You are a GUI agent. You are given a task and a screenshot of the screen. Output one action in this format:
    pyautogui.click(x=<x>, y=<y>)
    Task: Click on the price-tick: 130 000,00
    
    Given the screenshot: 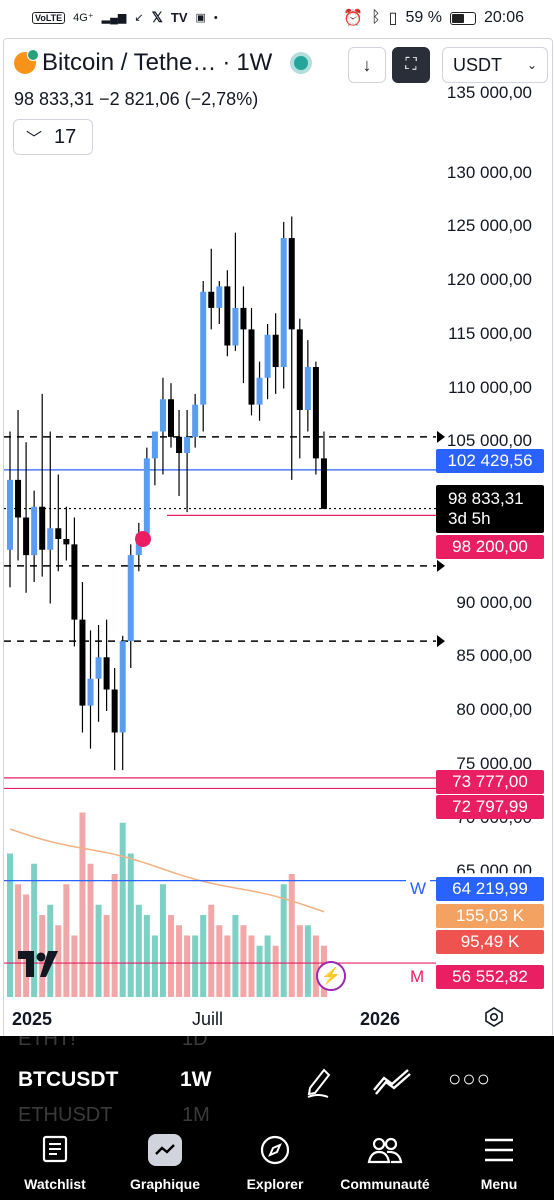 What is the action you would take?
    pyautogui.click(x=489, y=172)
    